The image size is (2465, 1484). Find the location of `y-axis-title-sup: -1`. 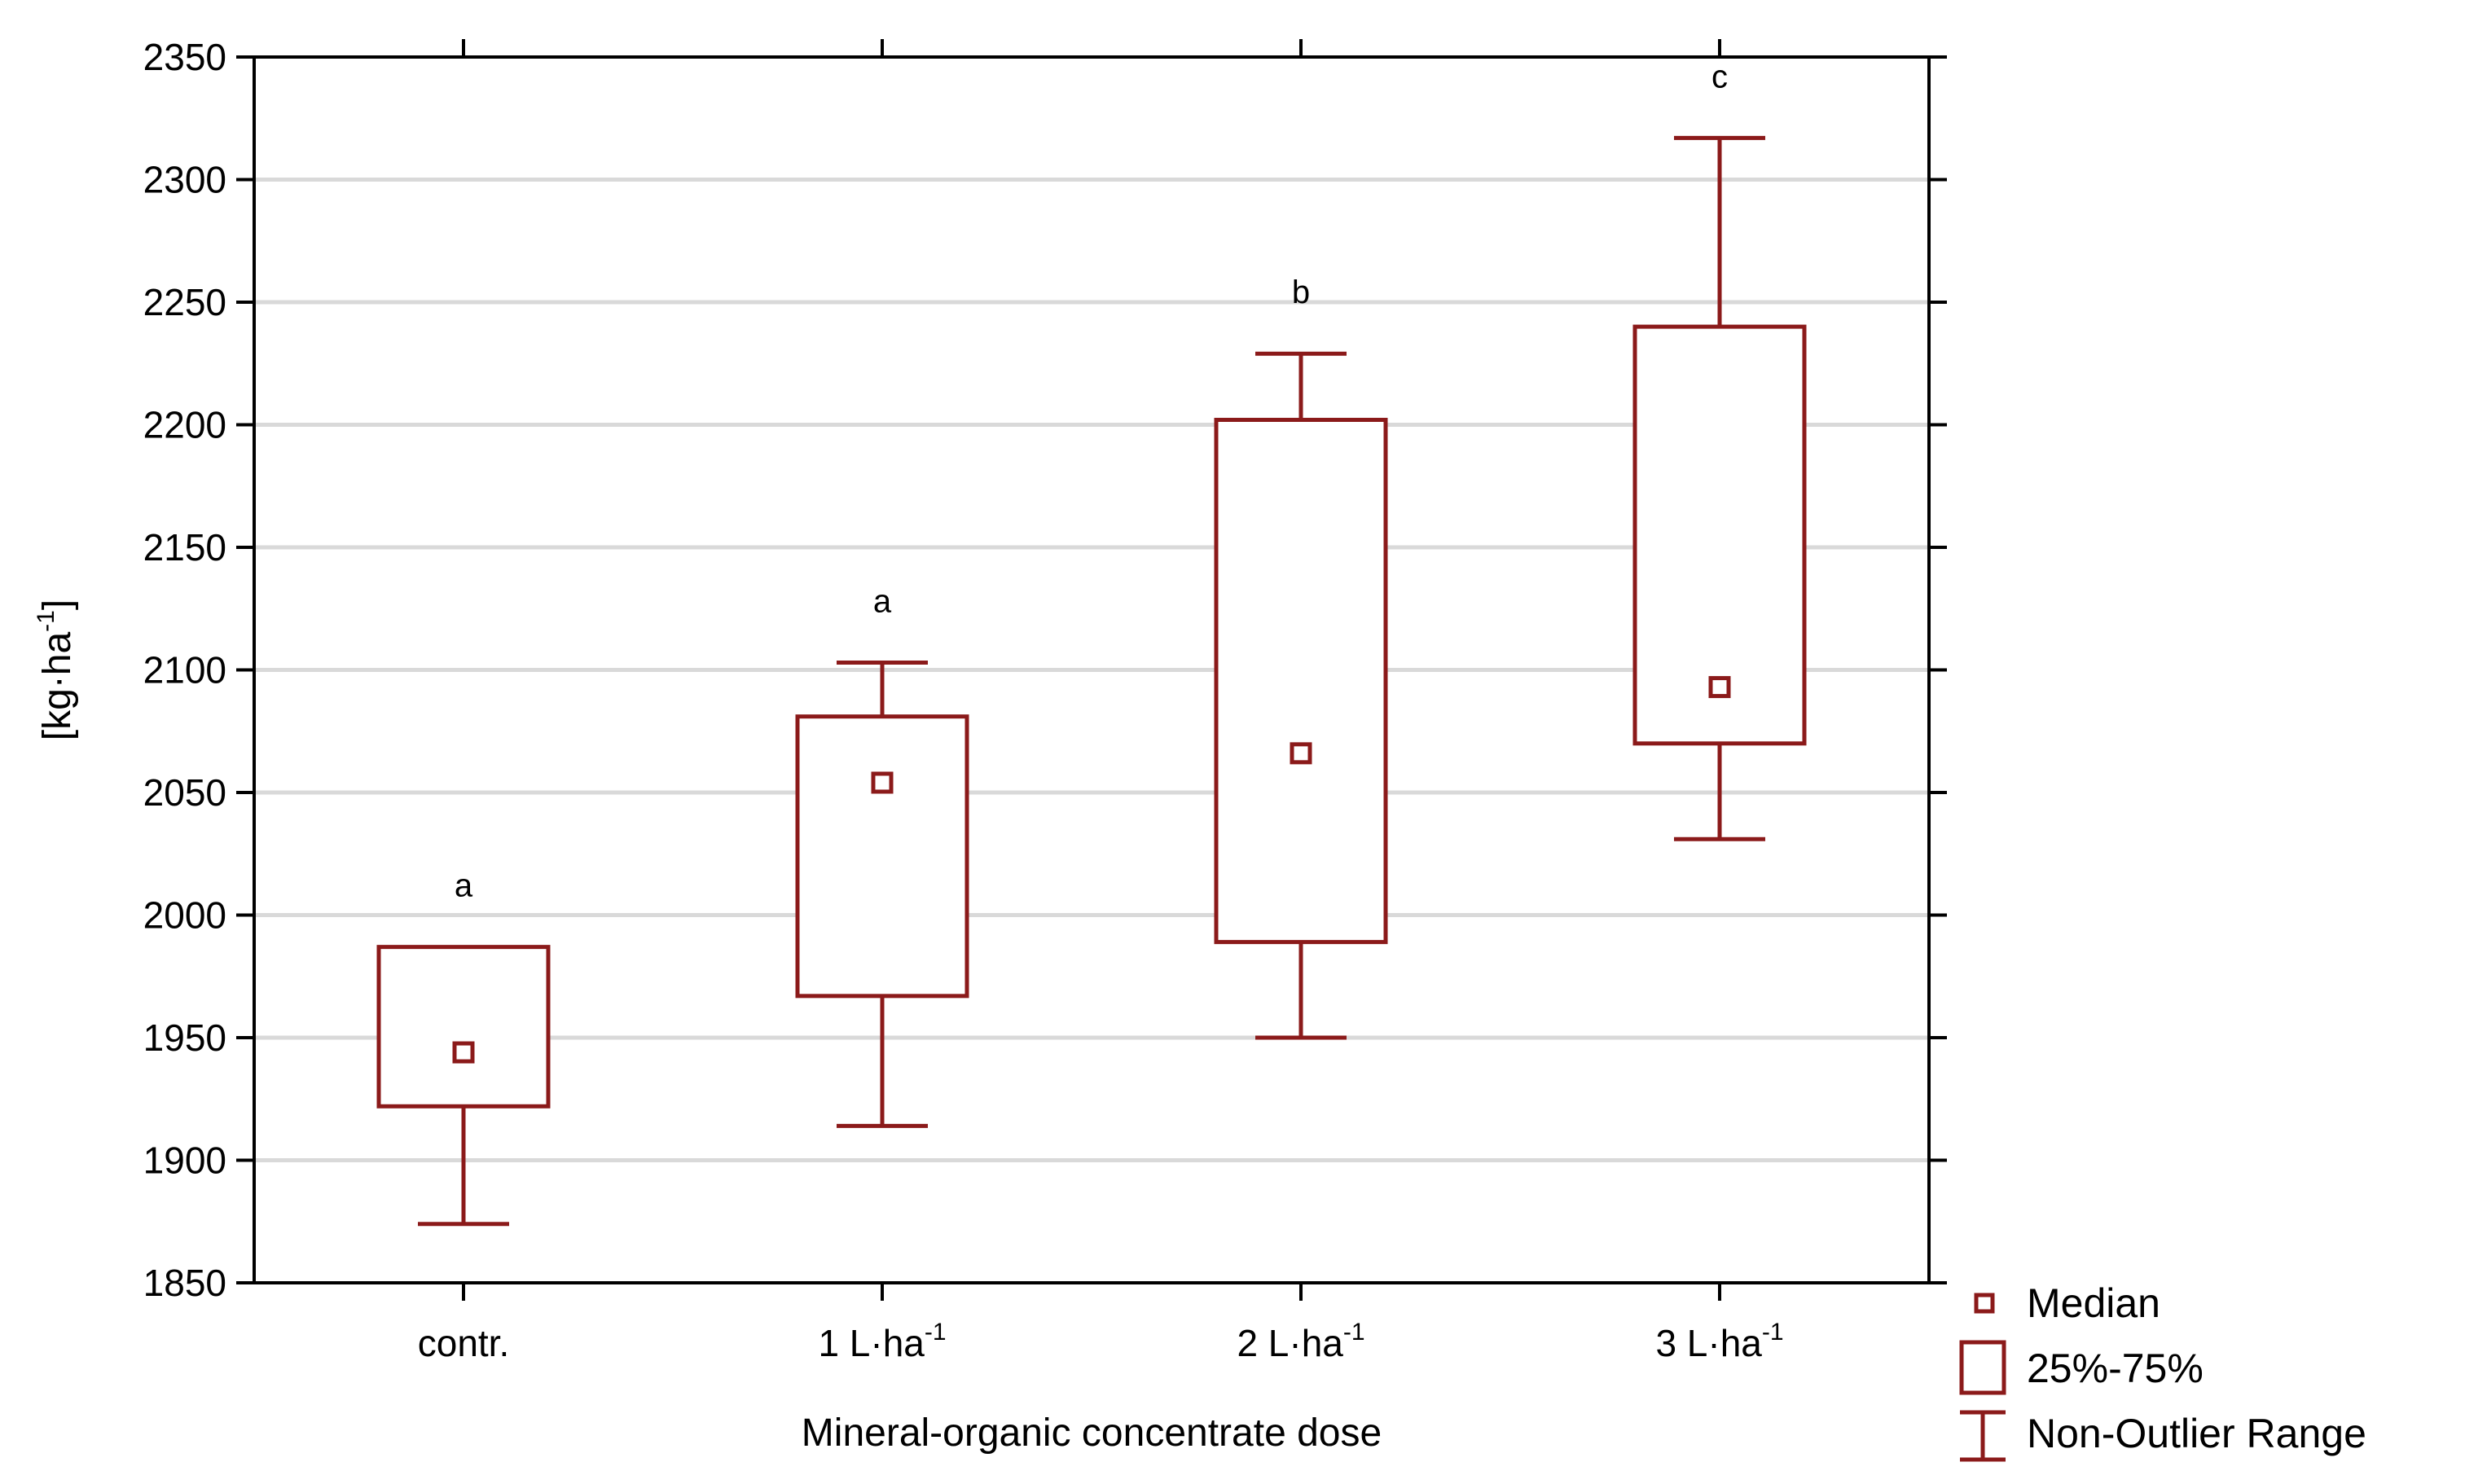

y-axis-title-sup: -1 is located at coordinates (46, 621).